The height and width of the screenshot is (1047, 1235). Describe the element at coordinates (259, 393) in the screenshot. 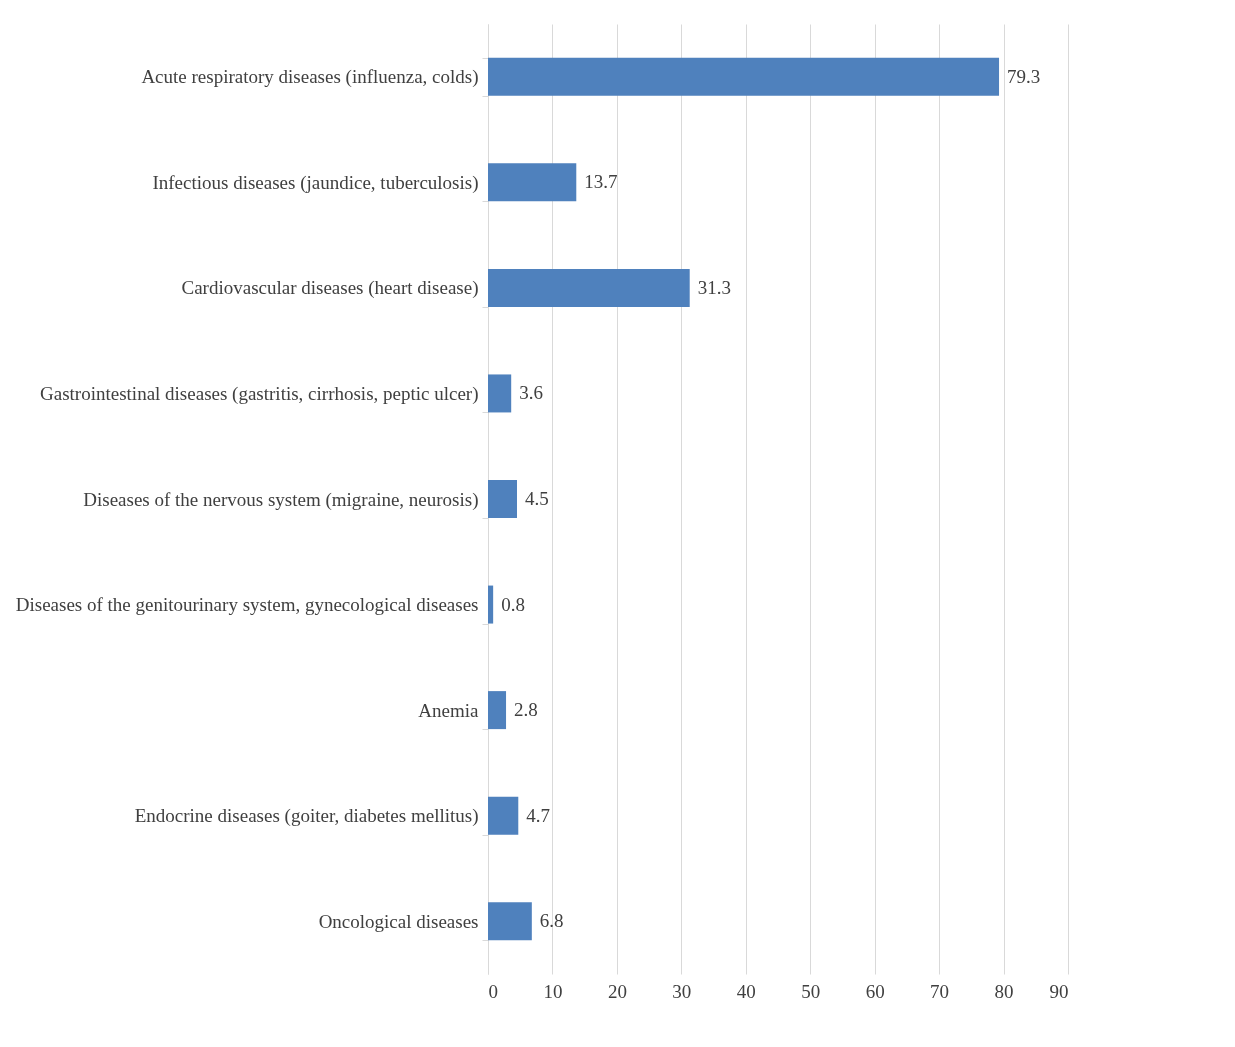

I see `y-tick-label: Gastrointestinal diseases (gastritis, cirrhosis, peptic ulcer)` at that location.